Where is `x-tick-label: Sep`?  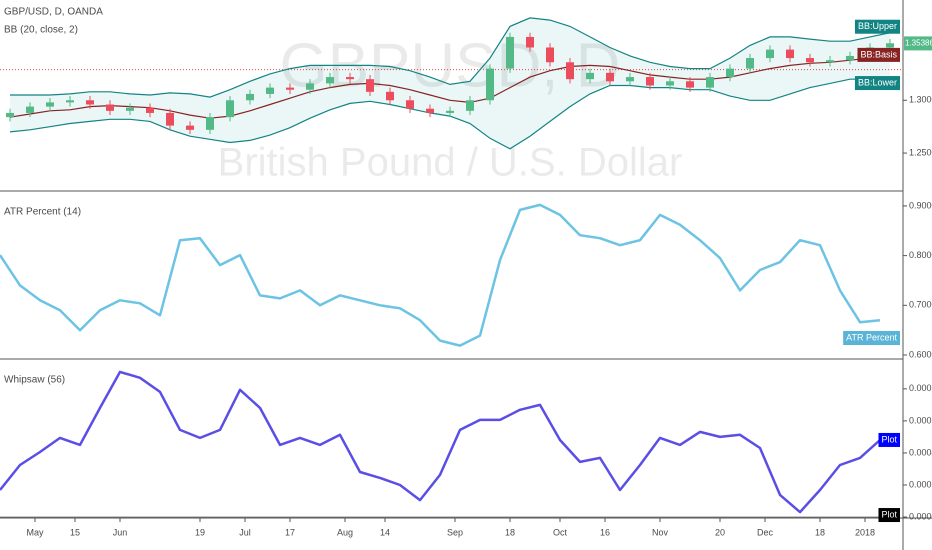
x-tick-label: Sep is located at coordinates (455, 532).